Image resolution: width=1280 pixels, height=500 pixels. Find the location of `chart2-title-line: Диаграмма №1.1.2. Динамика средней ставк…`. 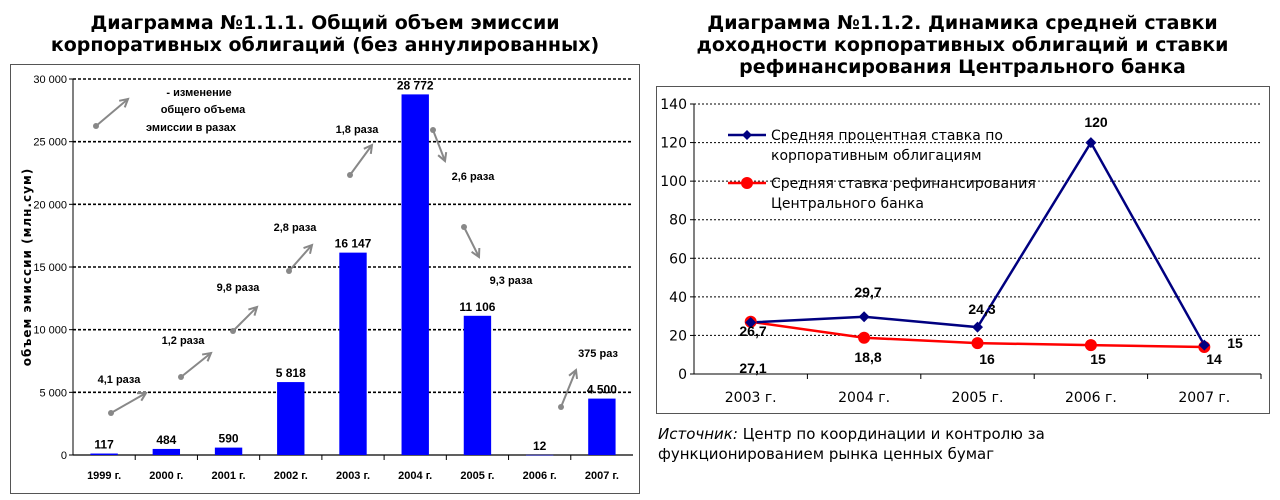

chart2-title-line: Диаграмма №1.1.2. Динамика средней ставк… is located at coordinates (962, 23).